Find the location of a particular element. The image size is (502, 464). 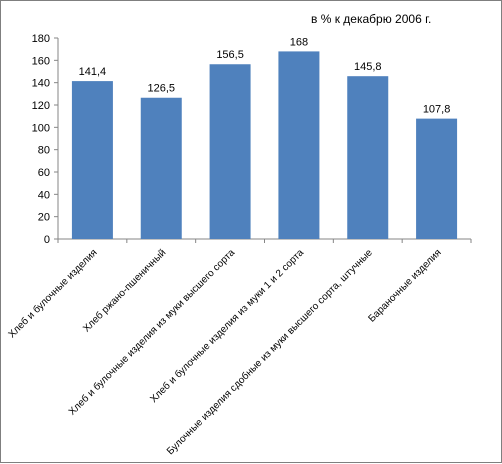

y-tick-label: 80 is located at coordinates (44, 151).